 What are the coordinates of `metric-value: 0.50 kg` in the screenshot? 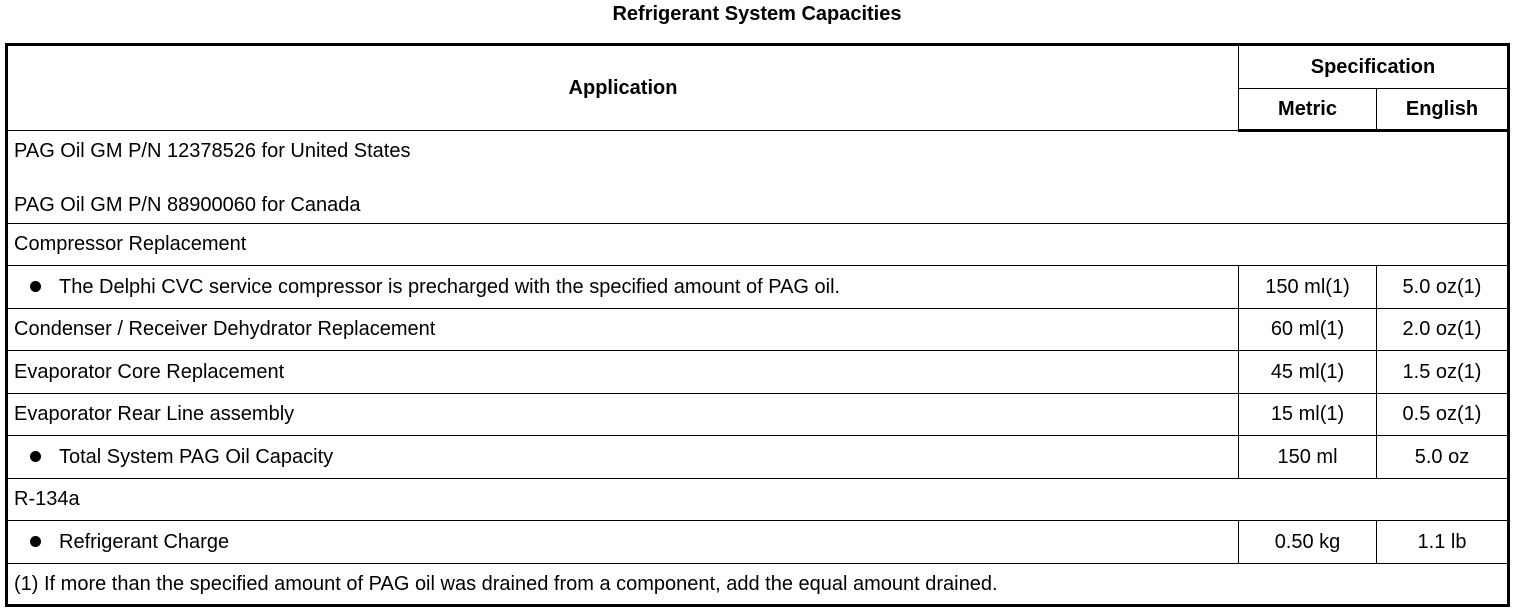 It's located at (1307, 542).